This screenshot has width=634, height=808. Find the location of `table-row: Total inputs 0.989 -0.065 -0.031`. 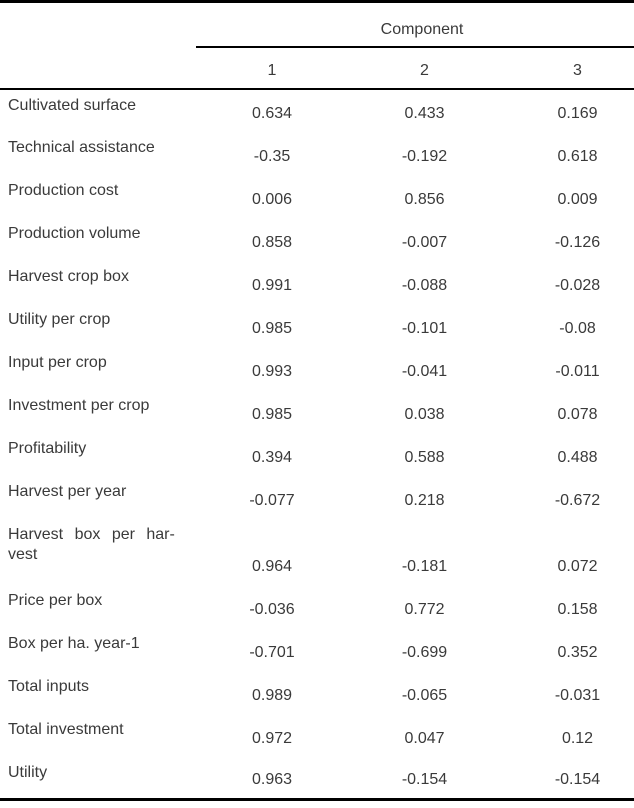

table-row: Total inputs 0.989 -0.065 -0.031 is located at coordinates (317, 692).